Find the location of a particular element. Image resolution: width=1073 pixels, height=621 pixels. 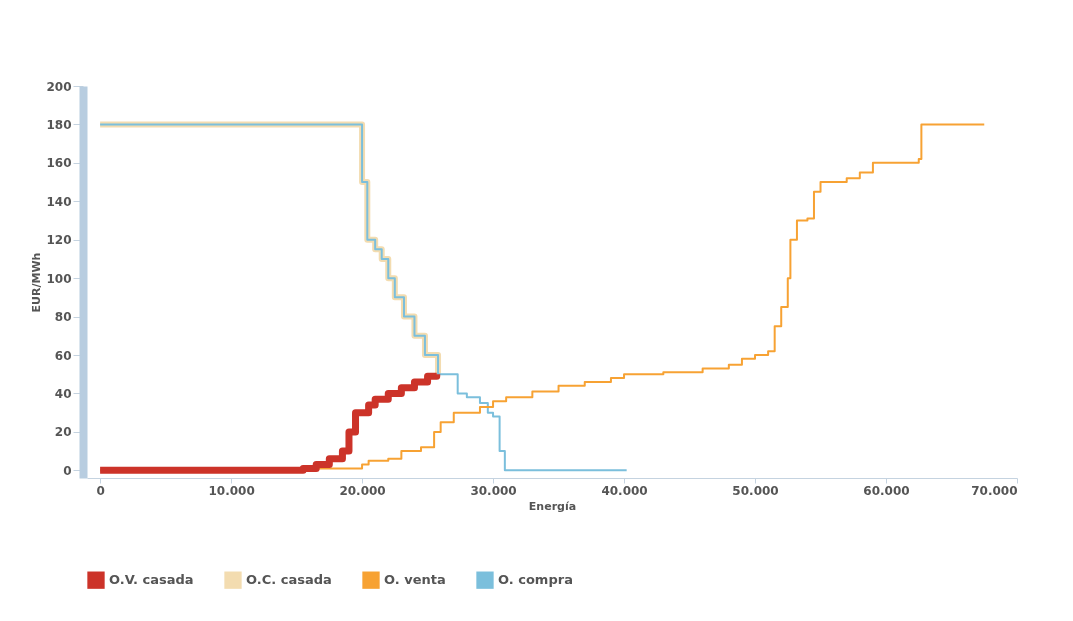

x-tick-label: 50.000 is located at coordinates (755, 490).